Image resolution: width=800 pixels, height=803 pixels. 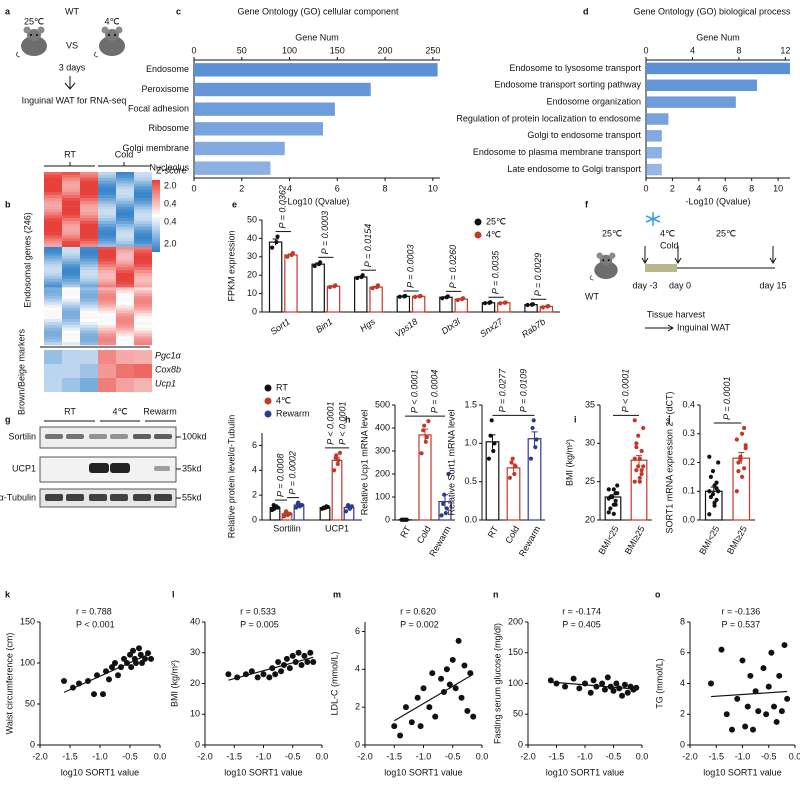 I want to click on category-label: Dtx3l, so click(x=451, y=326).